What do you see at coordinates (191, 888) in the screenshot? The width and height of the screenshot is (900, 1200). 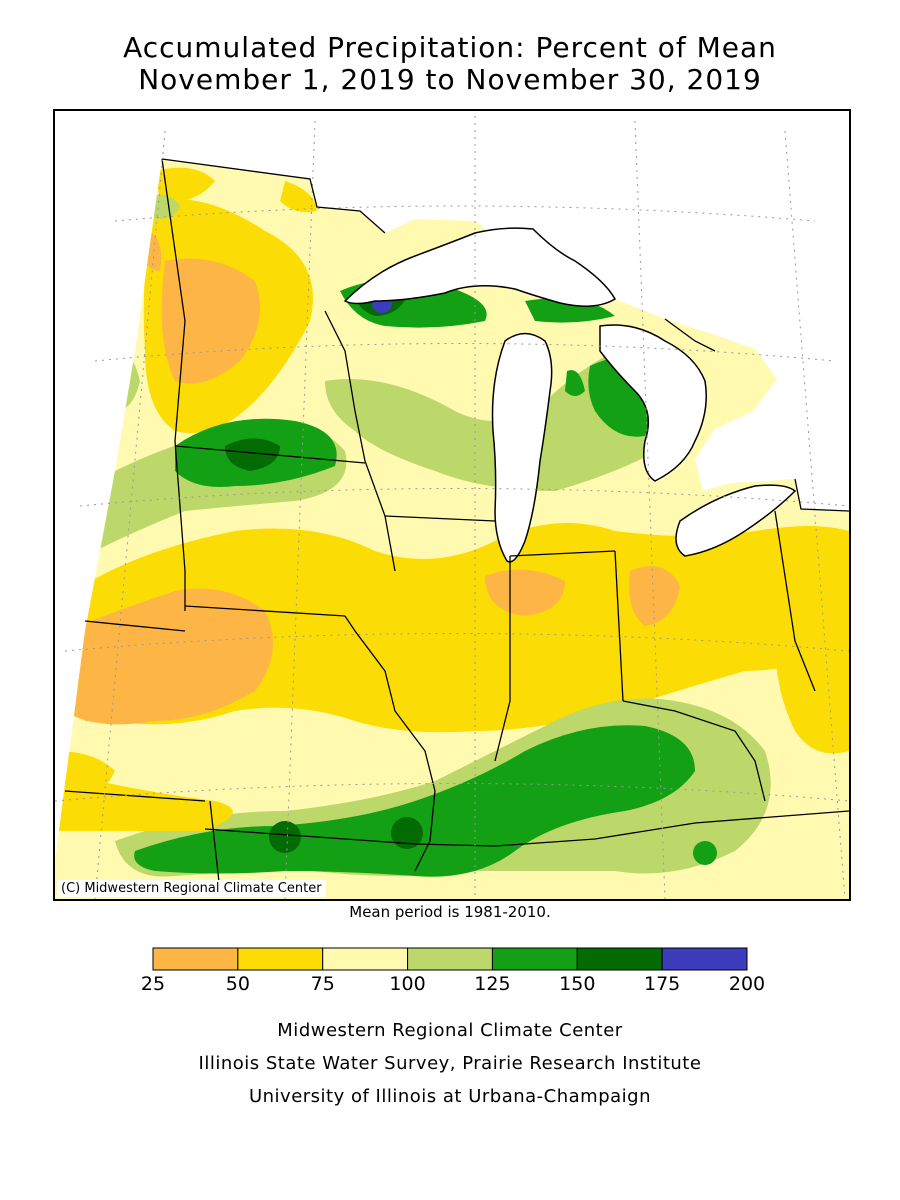 I see `copyright-label: (C) Midwestern Regional Climate Center` at bounding box center [191, 888].